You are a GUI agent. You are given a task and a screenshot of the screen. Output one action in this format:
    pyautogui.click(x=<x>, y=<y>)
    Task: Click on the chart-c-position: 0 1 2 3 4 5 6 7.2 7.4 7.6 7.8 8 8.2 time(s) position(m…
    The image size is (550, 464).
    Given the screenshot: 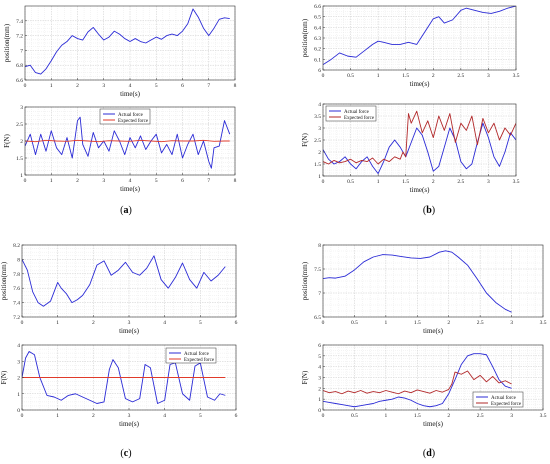 What is the action you would take?
    pyautogui.click(x=119, y=289)
    